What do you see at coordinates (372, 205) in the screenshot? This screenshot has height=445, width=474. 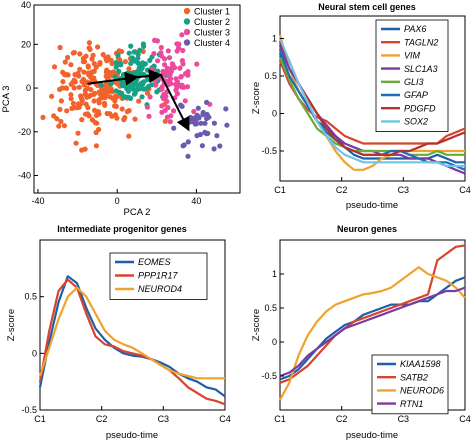 I see `nsc-x-axis-label: pseudo-time` at bounding box center [372, 205].